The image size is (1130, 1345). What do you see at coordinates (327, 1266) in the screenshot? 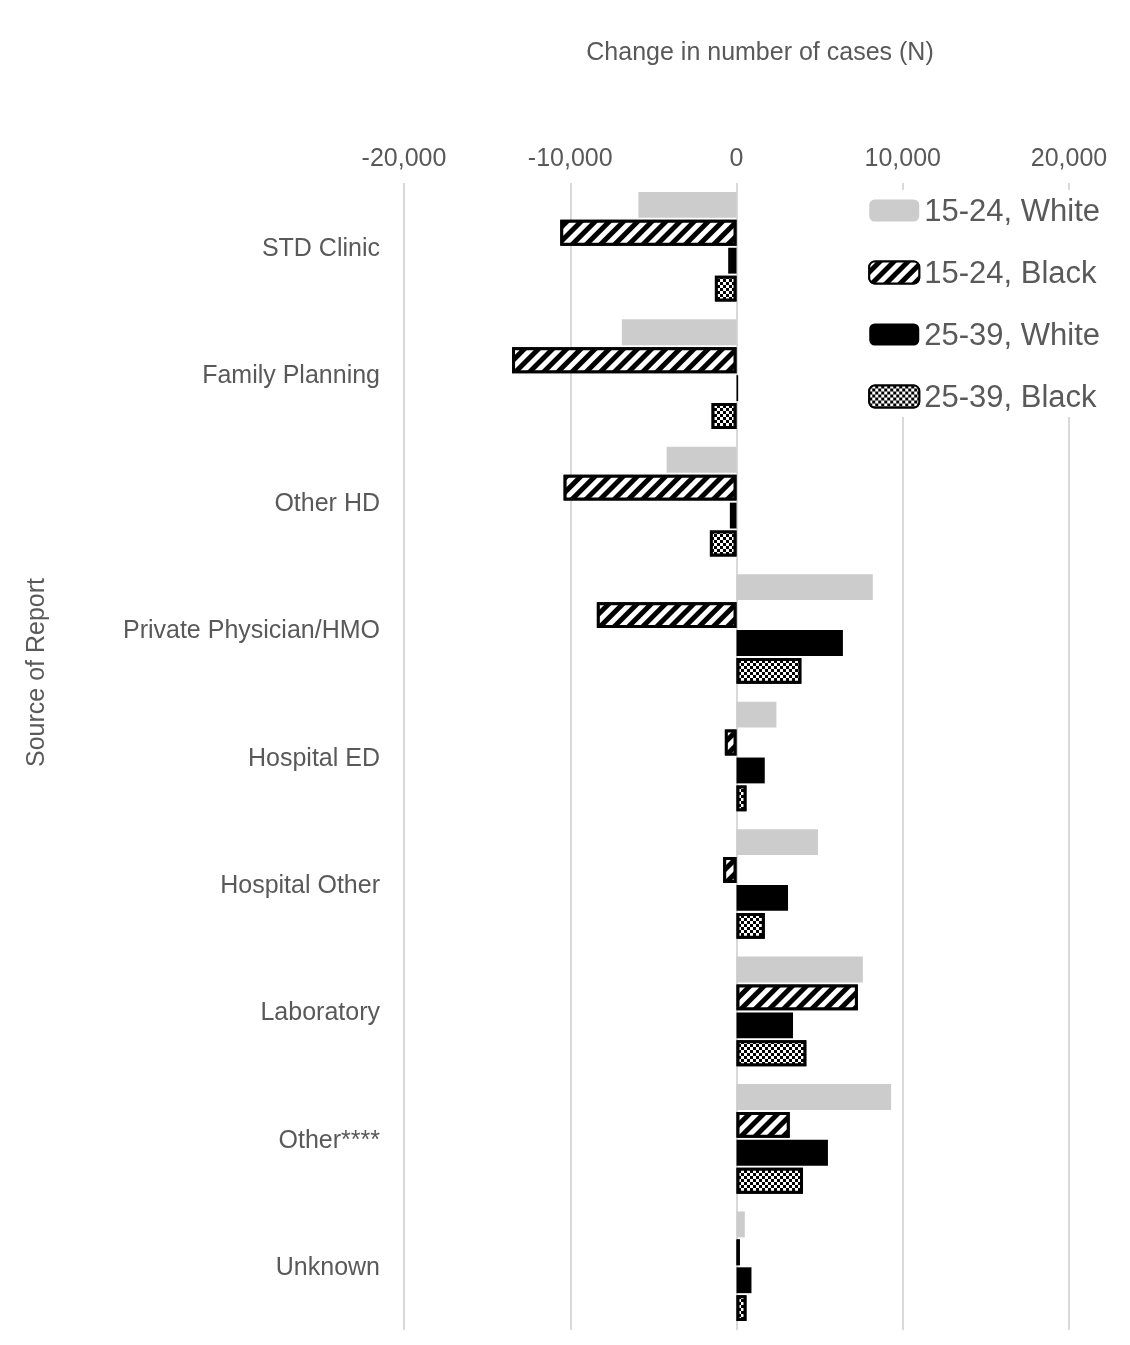
I see `y-tick-label: Unknown` at bounding box center [327, 1266].